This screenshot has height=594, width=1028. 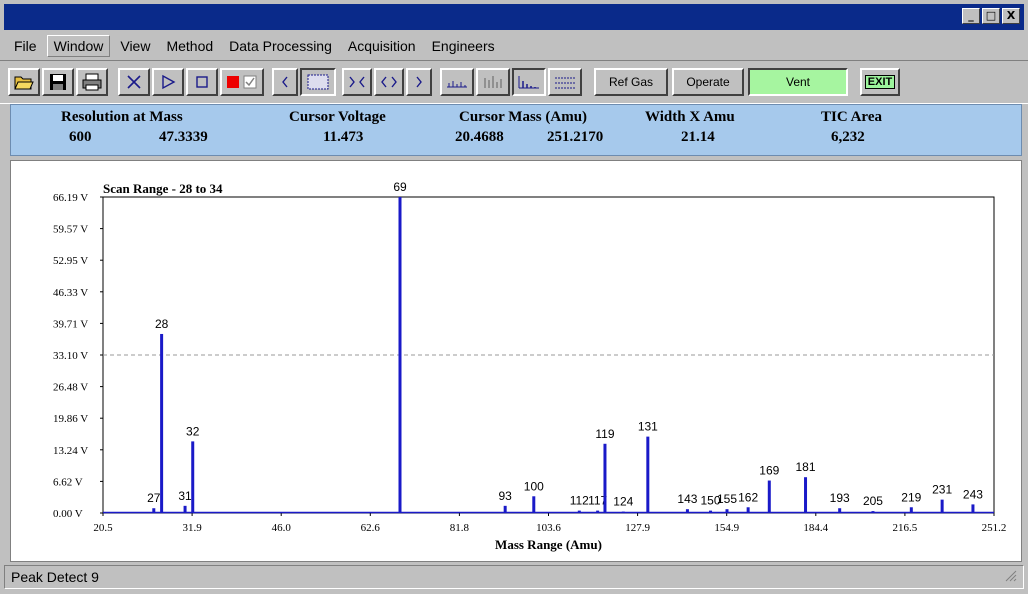 I want to click on x-tick-label: 184.4, so click(x=815, y=528).